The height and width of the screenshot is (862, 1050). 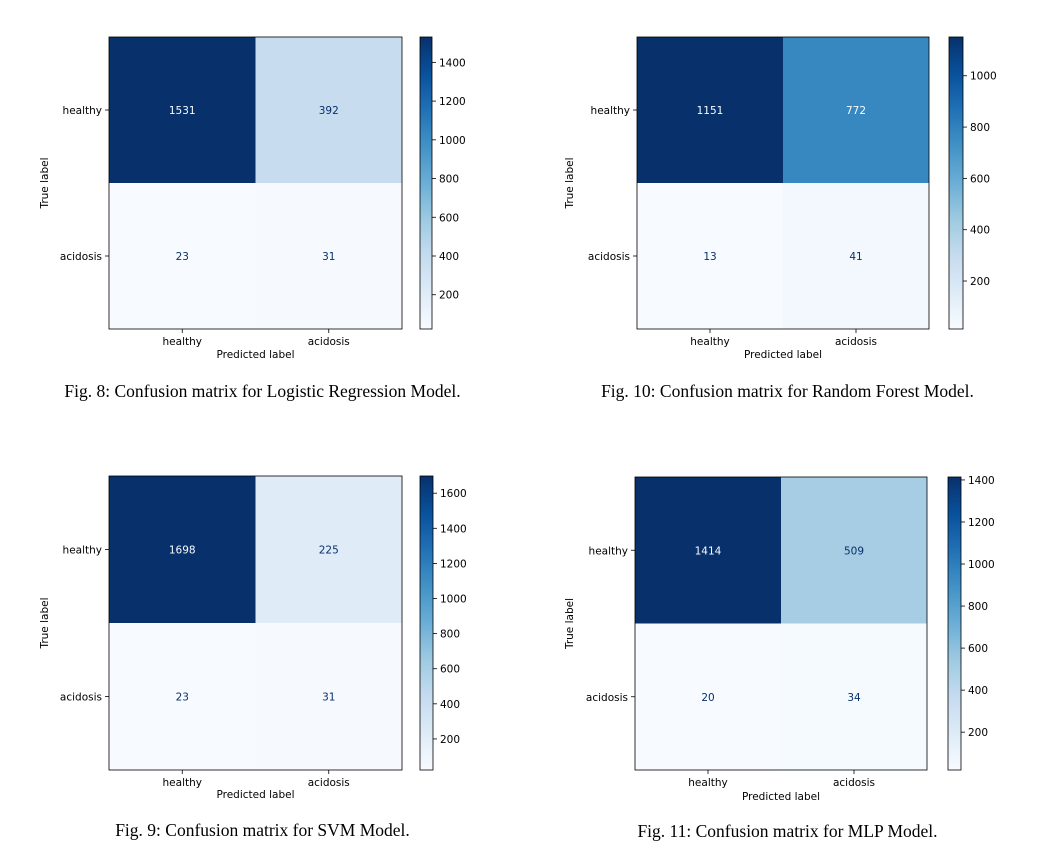 I want to click on cell-value-label: 1151, so click(x=710, y=111).